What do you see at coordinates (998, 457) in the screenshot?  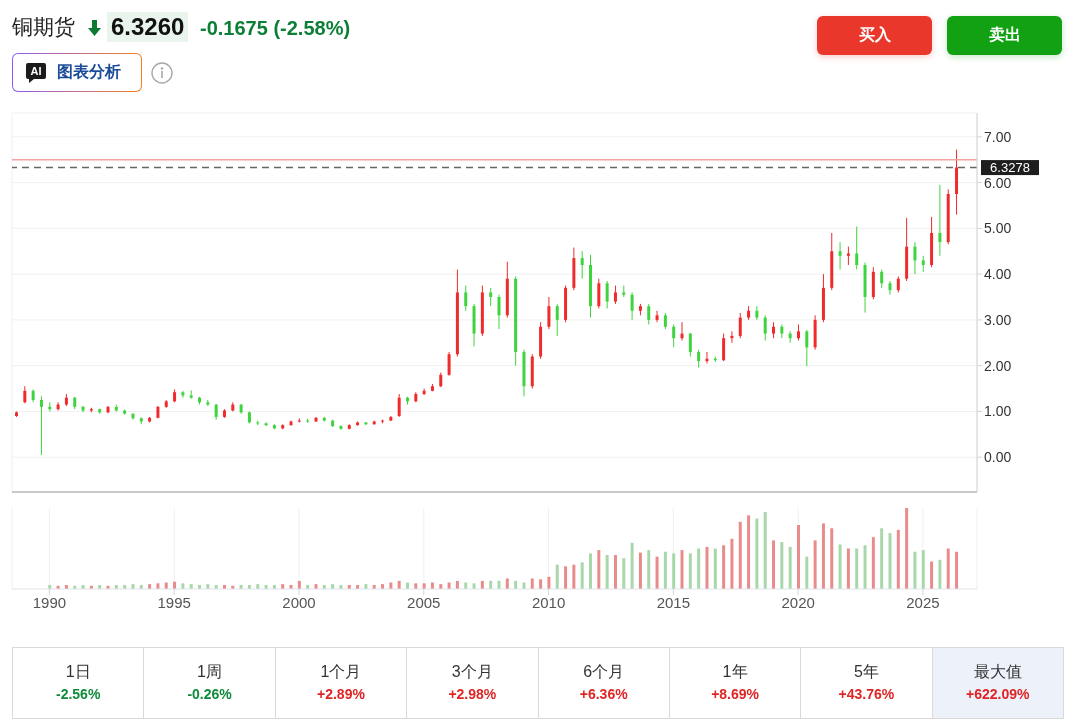 I see `y-tick-label: 0.00` at bounding box center [998, 457].